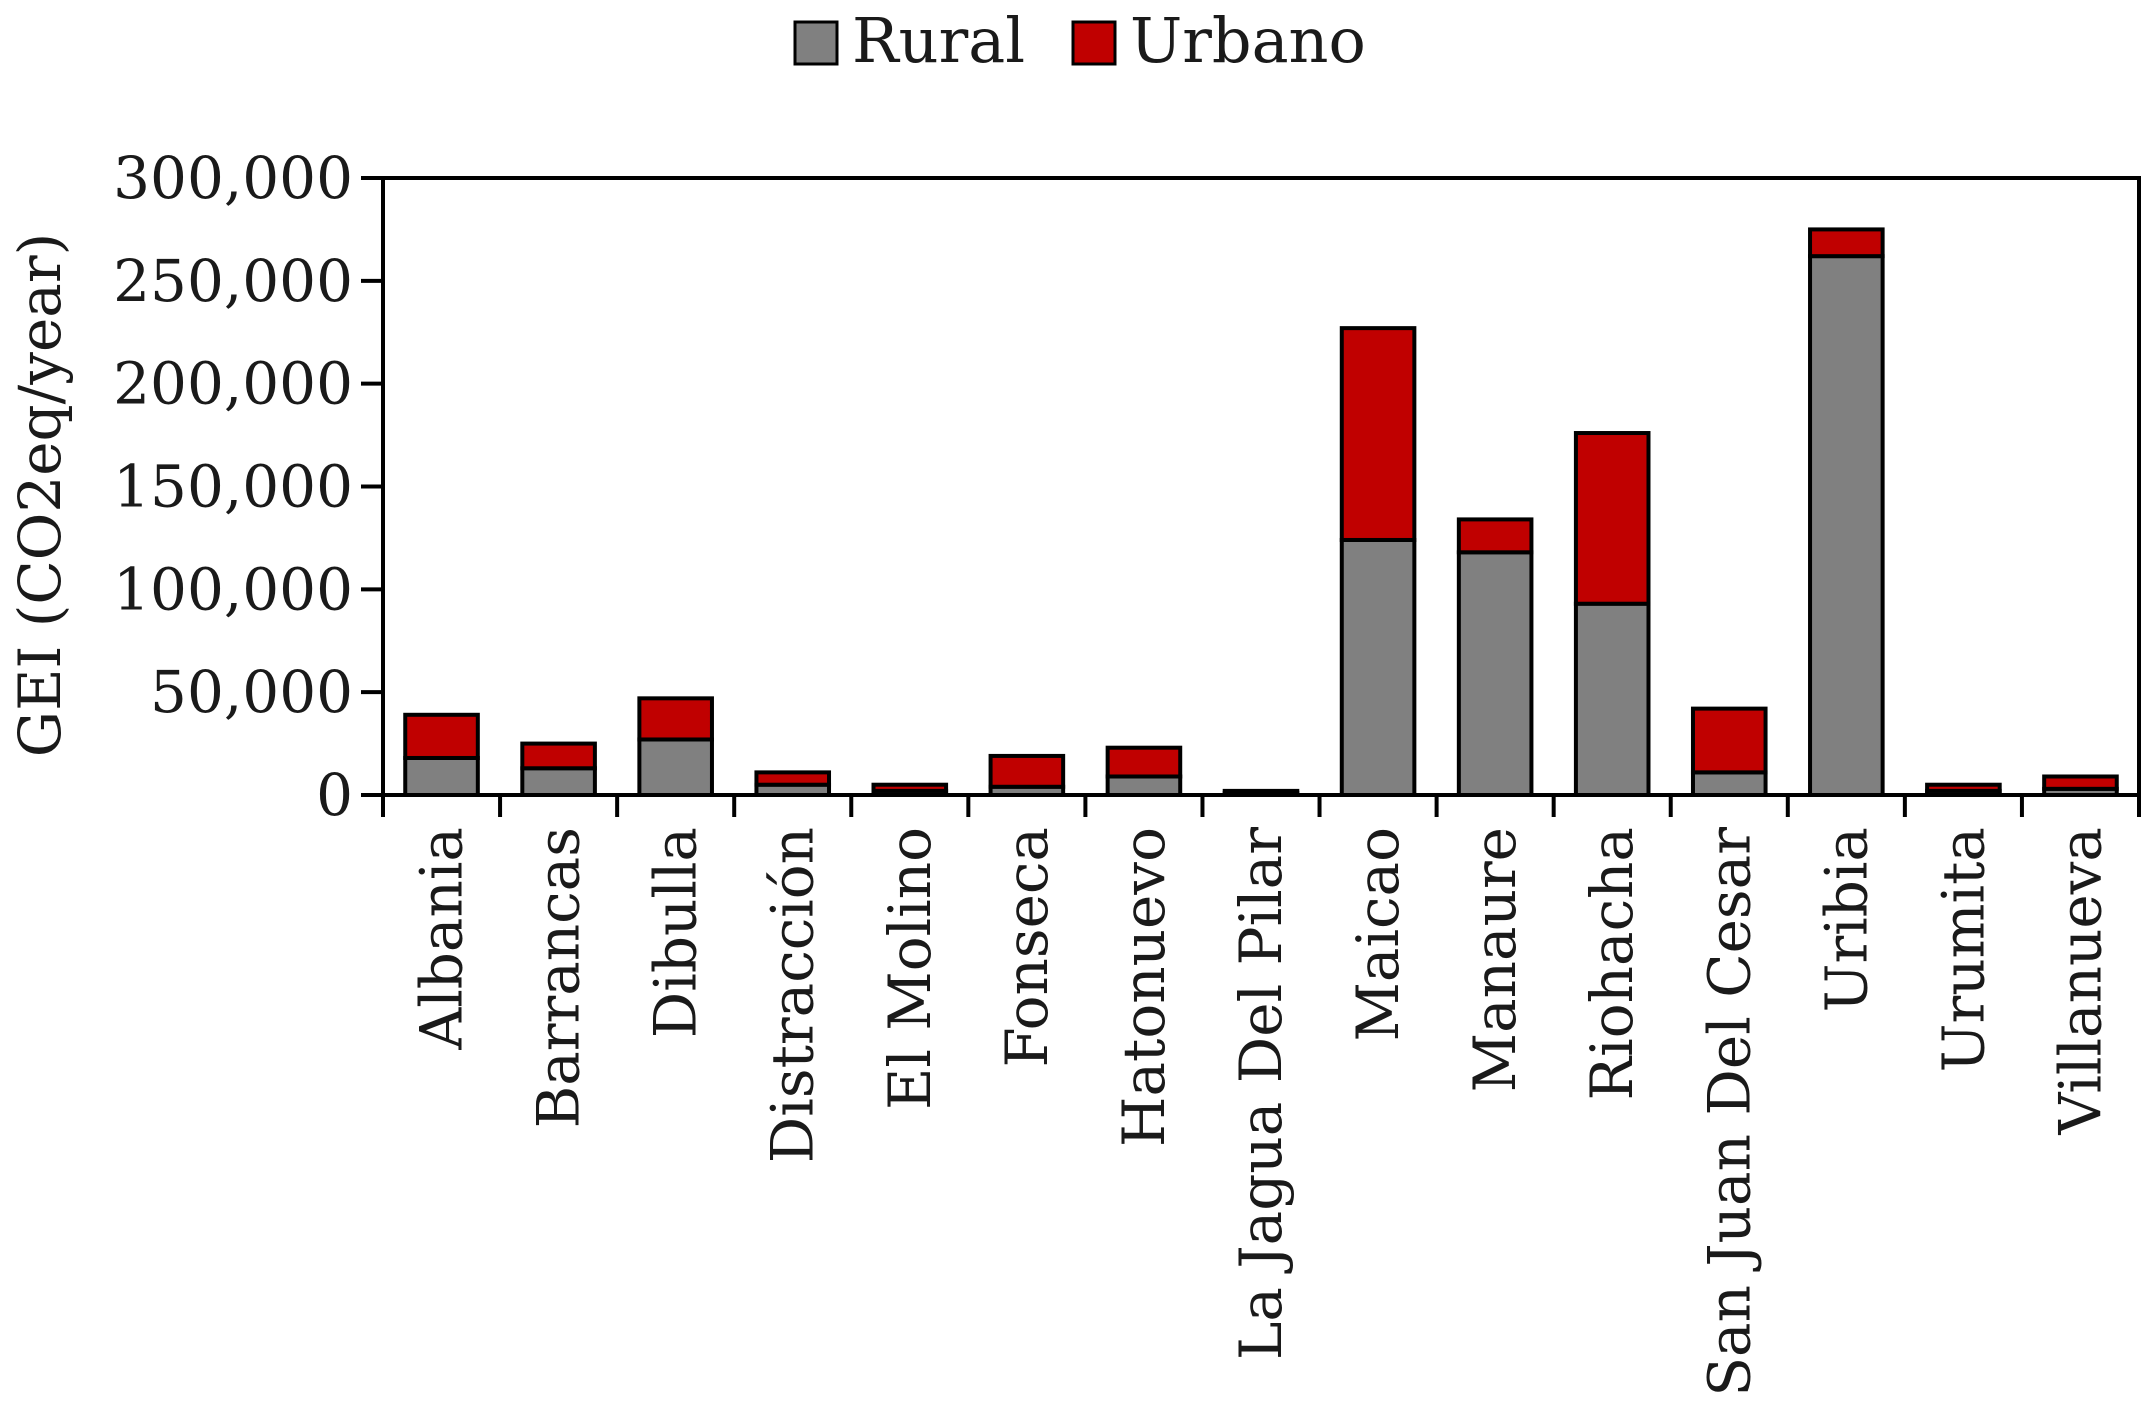 This screenshot has height=1401, width=2154. I want to click on legend-item-urbano: Urbano, so click(1218, 40).